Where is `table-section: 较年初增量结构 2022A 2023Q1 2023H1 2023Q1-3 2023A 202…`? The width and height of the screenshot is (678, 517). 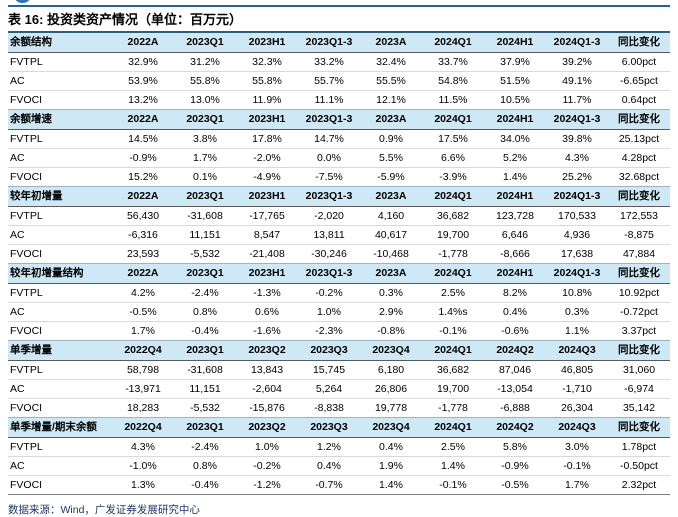 table-section: 较年初增量结构 2022A 2023Q1 2023H1 2023Q1-3 2023A 202… is located at coordinates (339, 301).